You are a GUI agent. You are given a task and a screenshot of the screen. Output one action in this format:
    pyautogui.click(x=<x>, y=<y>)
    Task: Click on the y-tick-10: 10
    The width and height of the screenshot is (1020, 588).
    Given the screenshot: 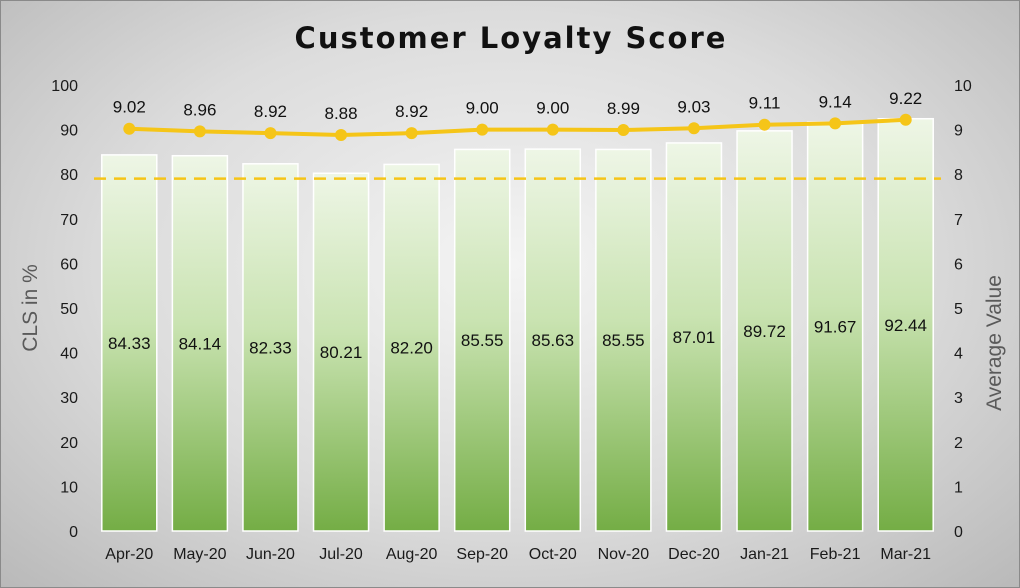 What is the action you would take?
    pyautogui.click(x=69, y=487)
    